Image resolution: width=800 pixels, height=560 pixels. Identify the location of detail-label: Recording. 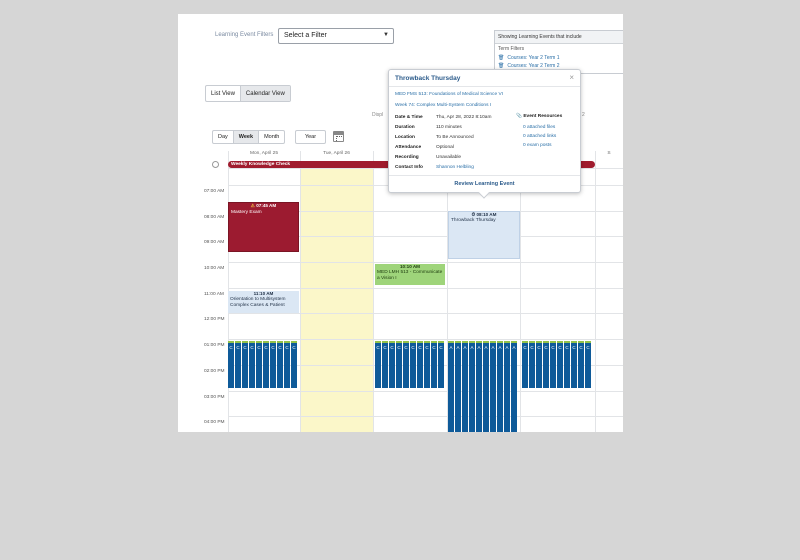
(407, 157).